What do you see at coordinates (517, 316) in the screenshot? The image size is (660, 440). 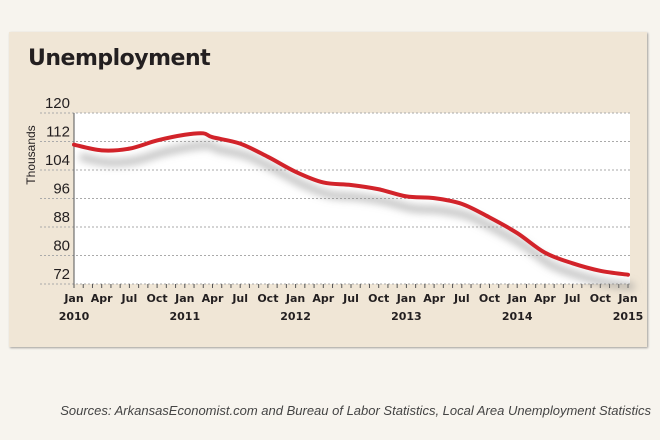 I see `x-year-label: 2014` at bounding box center [517, 316].